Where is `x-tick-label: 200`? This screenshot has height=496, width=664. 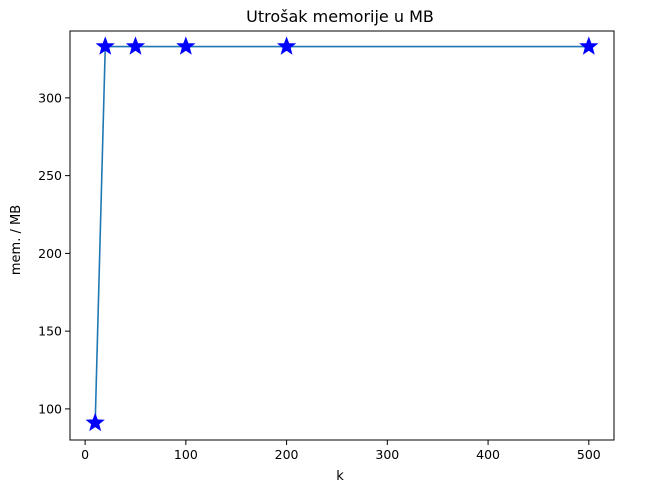
x-tick-label: 200 is located at coordinates (287, 454).